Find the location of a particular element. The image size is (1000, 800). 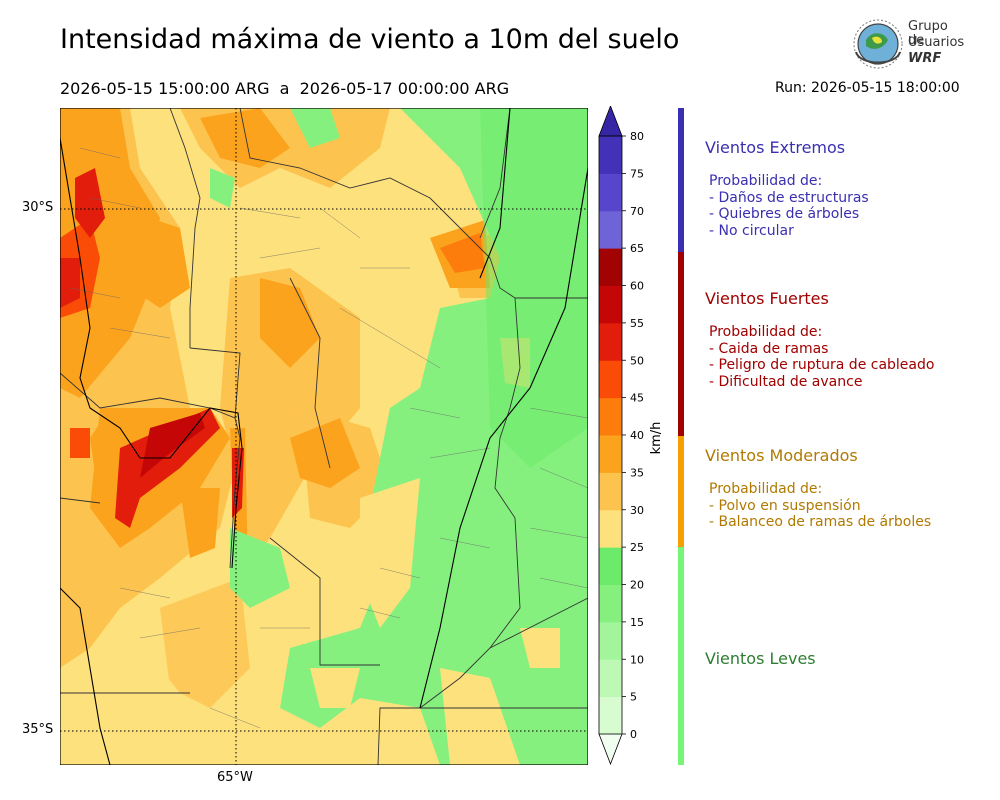

colorbar-tick-label: 15 is located at coordinates (637, 622).